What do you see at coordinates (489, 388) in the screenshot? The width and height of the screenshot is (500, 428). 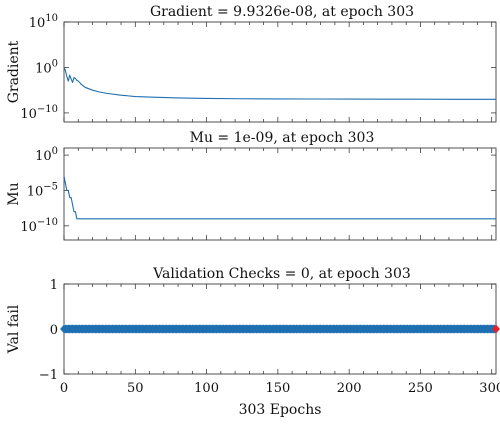 I see `x-tick-label: 300` at bounding box center [489, 388].